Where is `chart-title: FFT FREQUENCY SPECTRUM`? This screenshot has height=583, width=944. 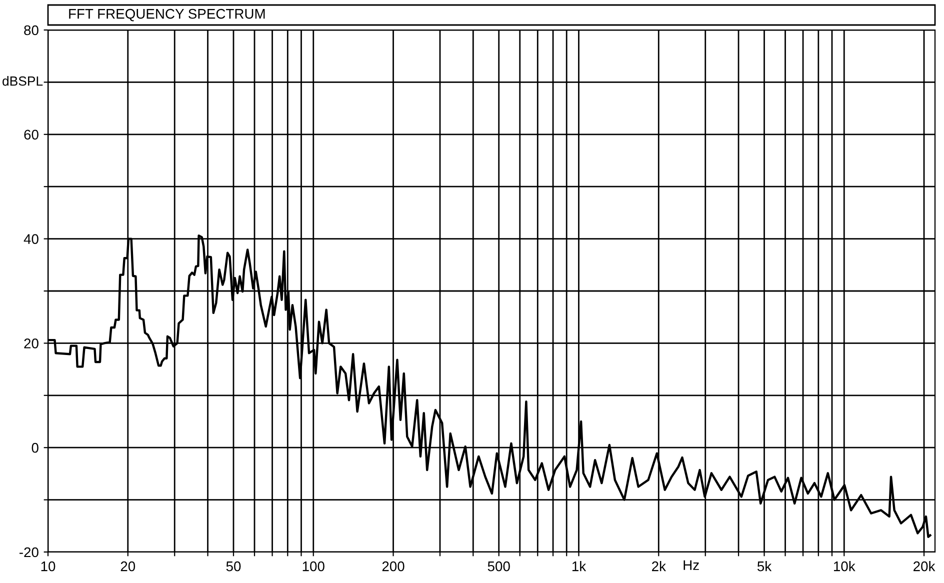 chart-title: FFT FREQUENCY SPECTRUM is located at coordinates (167, 15).